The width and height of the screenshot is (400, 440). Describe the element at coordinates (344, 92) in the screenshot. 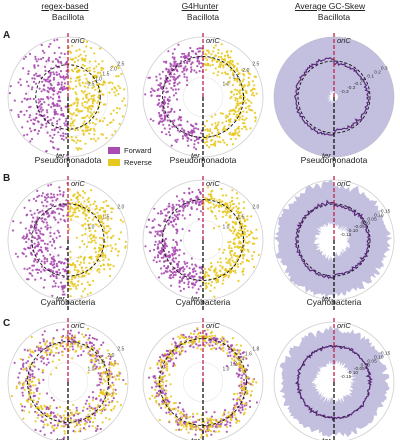

I see `radial-tick-label: -0.3` at that location.